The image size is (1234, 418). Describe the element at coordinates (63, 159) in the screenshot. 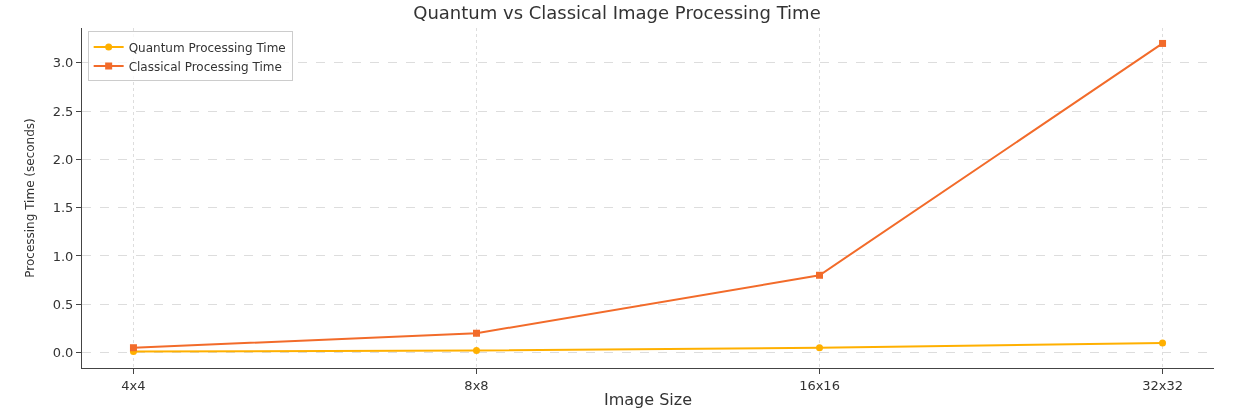

I see `y-tick-label: 2.0` at that location.